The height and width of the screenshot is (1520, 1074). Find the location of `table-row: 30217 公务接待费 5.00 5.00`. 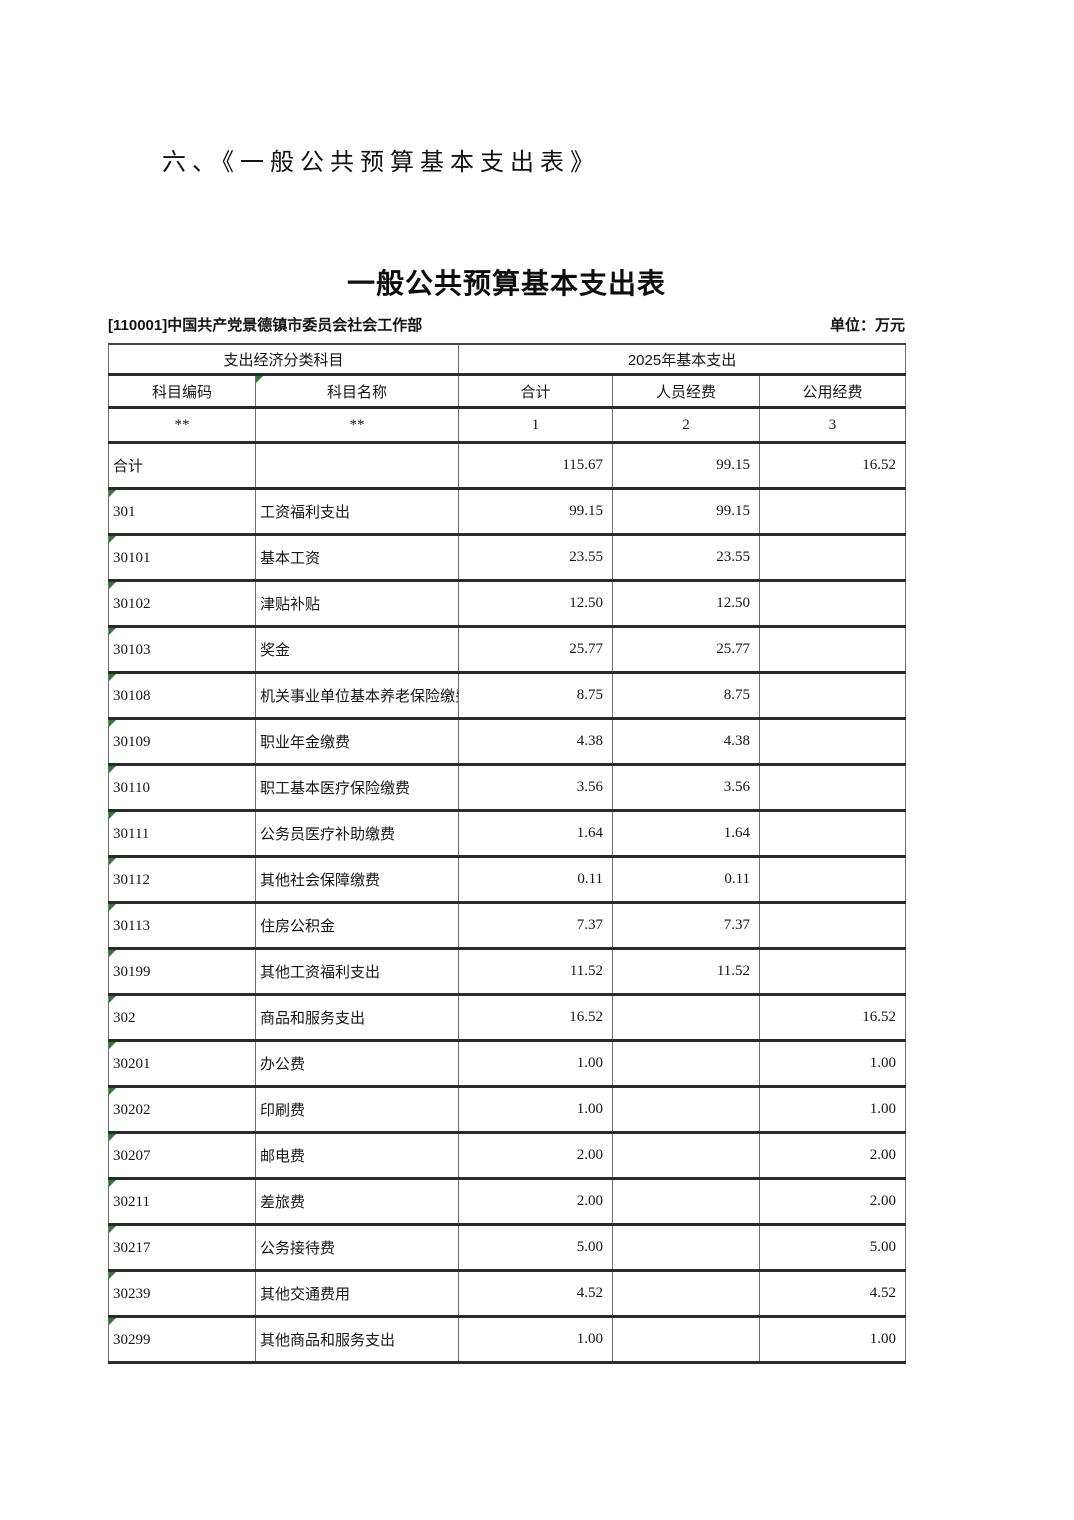

table-row: 30217 公务接待费 5.00 5.00 is located at coordinates (507, 1247).